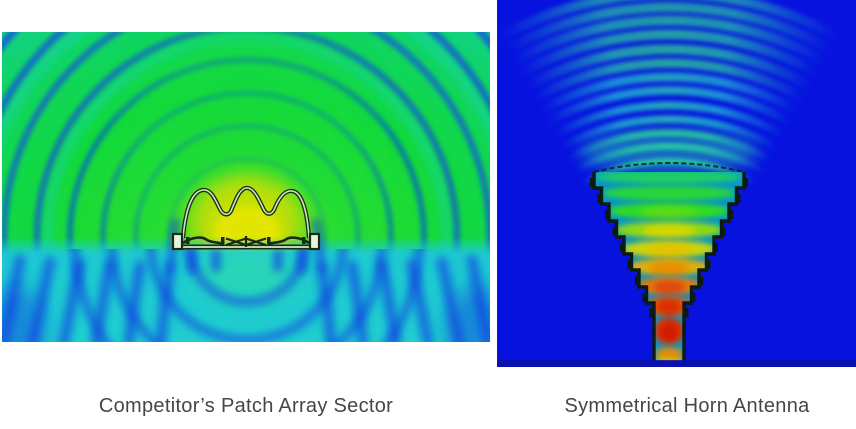 The height and width of the screenshot is (429, 856). I want to click on plate-end-clip-right, so click(314, 241).